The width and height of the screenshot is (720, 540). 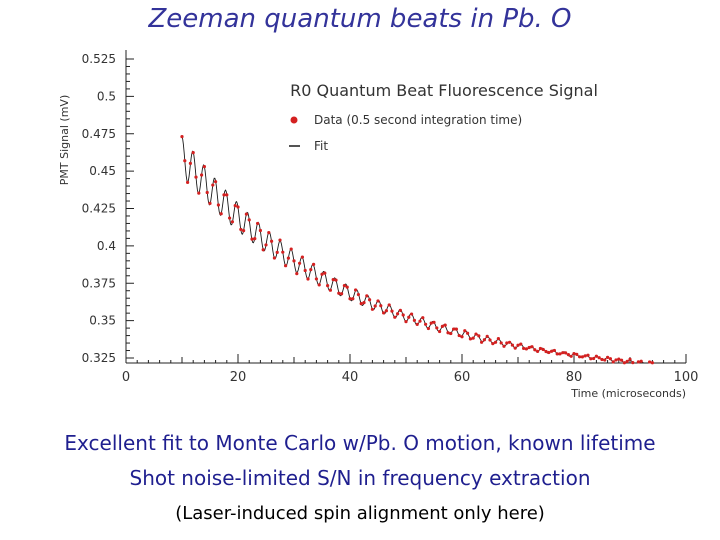 I want to click on y-tick-label: 0.4, so click(x=106, y=246).